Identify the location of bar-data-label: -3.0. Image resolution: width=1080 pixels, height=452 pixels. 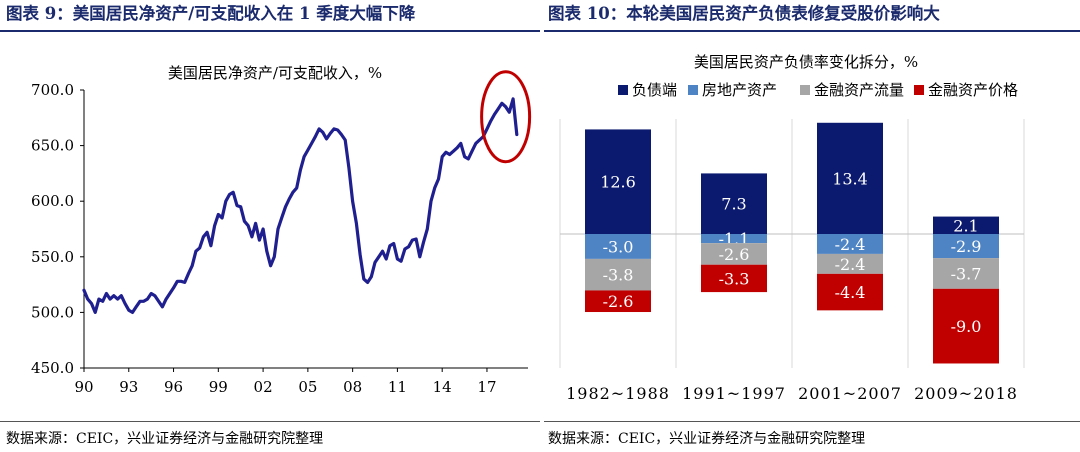
(618, 246).